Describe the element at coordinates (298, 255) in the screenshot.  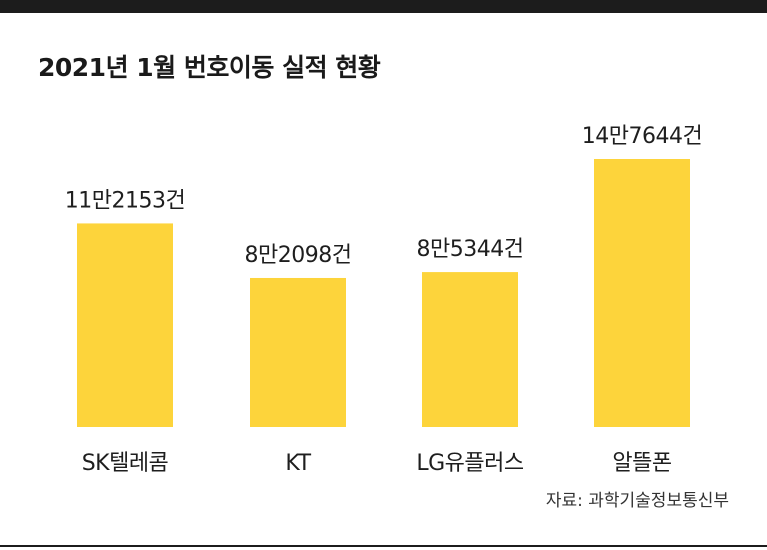
I see `bar-value-label-1: 8만2098건` at that location.